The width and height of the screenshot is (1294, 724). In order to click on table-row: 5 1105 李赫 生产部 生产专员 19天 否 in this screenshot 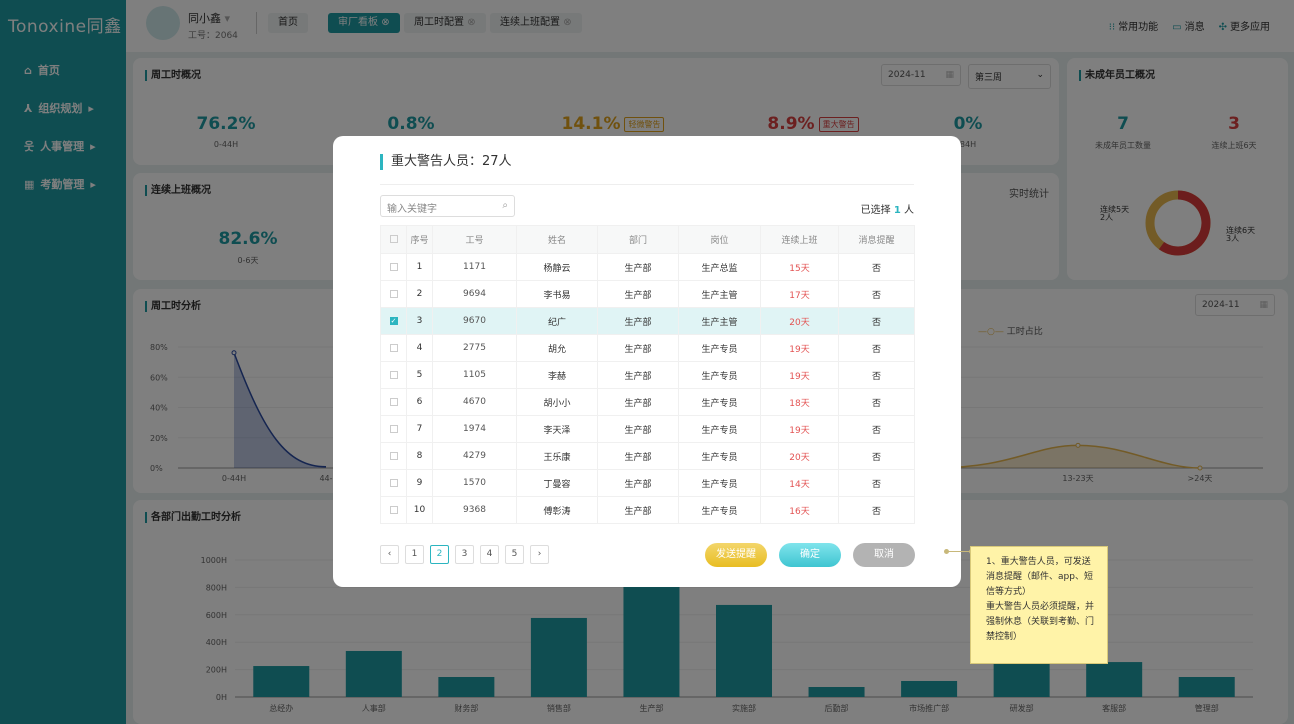, I will do `click(647, 375)`.